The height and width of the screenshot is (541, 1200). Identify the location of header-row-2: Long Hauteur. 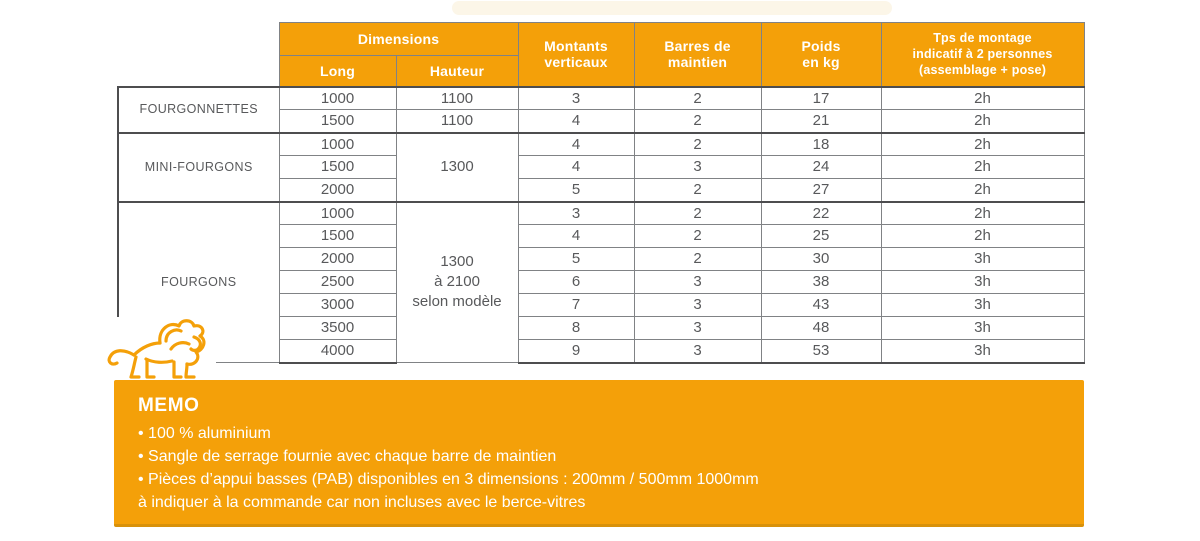
(601, 71).